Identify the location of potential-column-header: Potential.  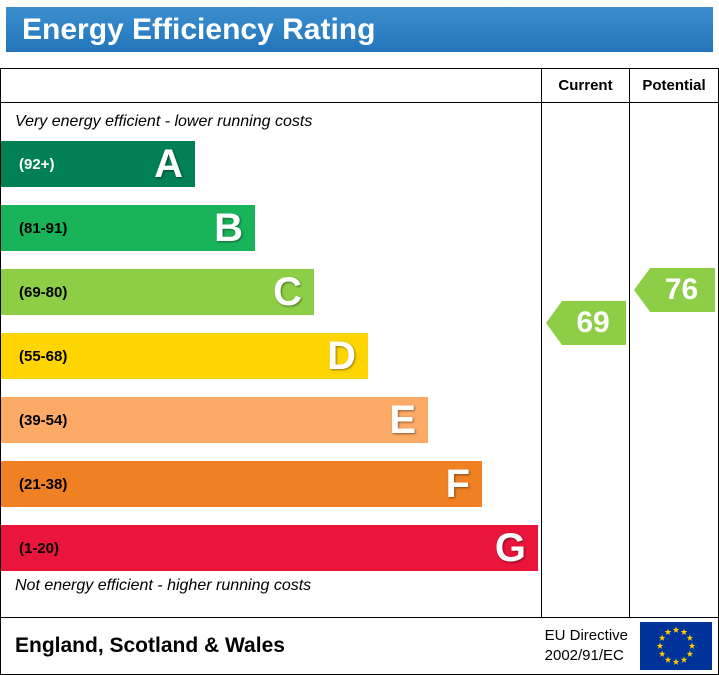
(674, 85).